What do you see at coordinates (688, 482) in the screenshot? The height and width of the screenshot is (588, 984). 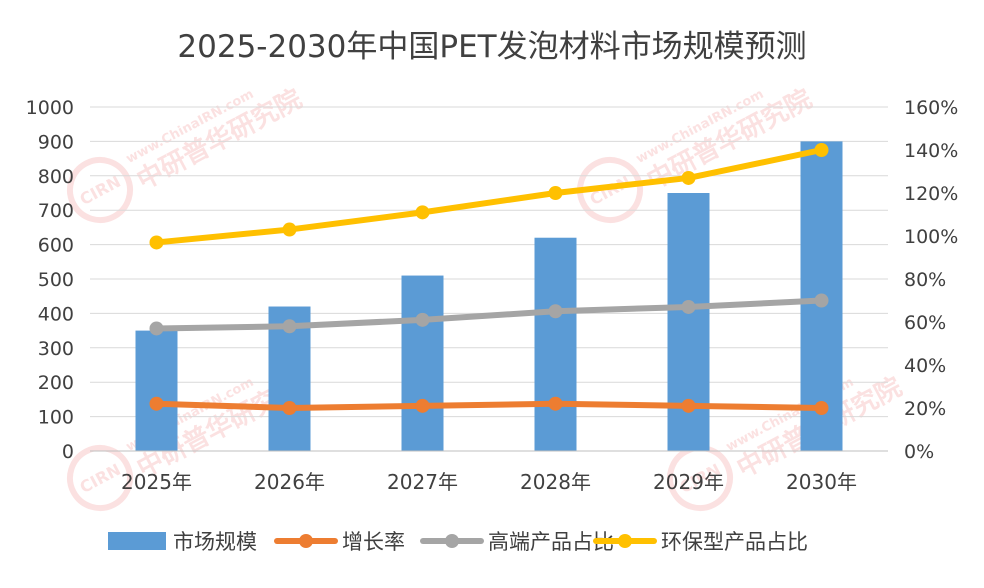 I see `x-tick-label: 2029年` at bounding box center [688, 482].